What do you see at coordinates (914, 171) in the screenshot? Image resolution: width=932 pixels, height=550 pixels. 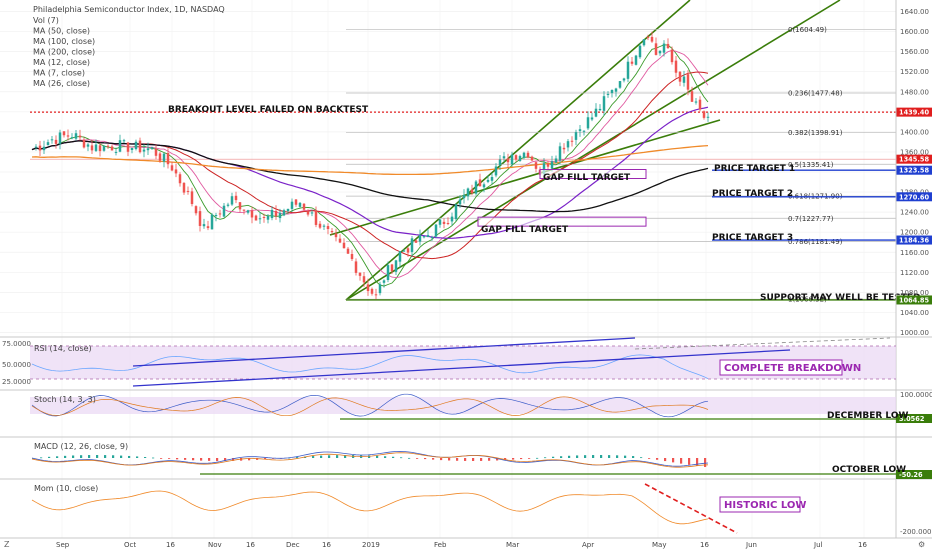 I see `price-tag-value: 1323.58` at bounding box center [914, 171].